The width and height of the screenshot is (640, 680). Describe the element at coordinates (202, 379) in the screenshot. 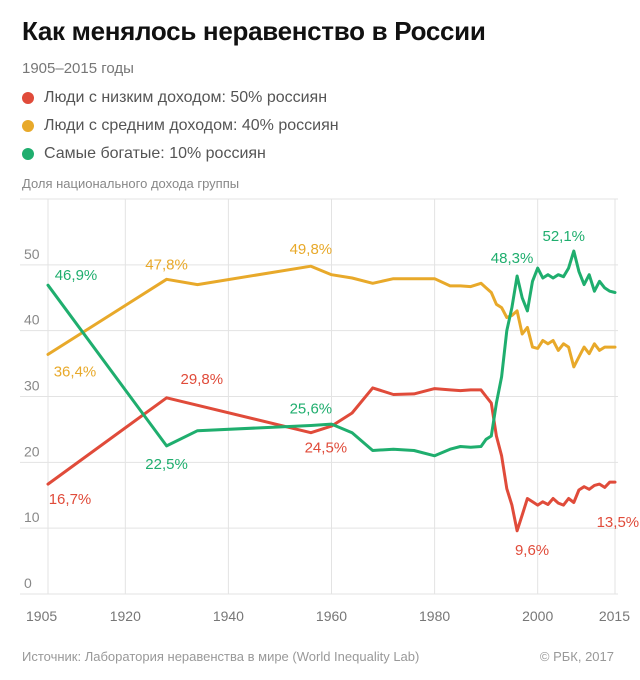

I see `data-label-low-income-1928: 29,8%` at that location.